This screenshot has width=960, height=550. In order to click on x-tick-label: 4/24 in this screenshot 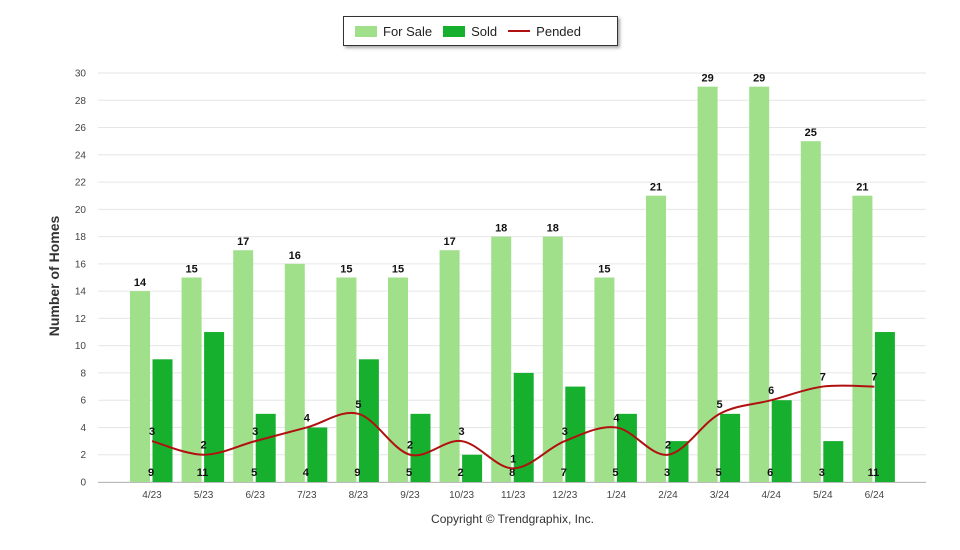, I will do `click(771, 495)`.